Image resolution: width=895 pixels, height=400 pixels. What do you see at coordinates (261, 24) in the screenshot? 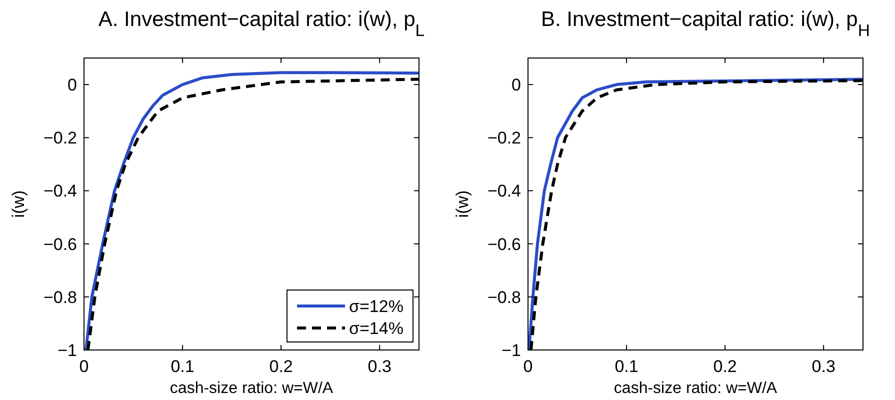
I see `chart-title: A. Investment−capital ratio: i(w), p$_{L}$` at bounding box center [261, 24].